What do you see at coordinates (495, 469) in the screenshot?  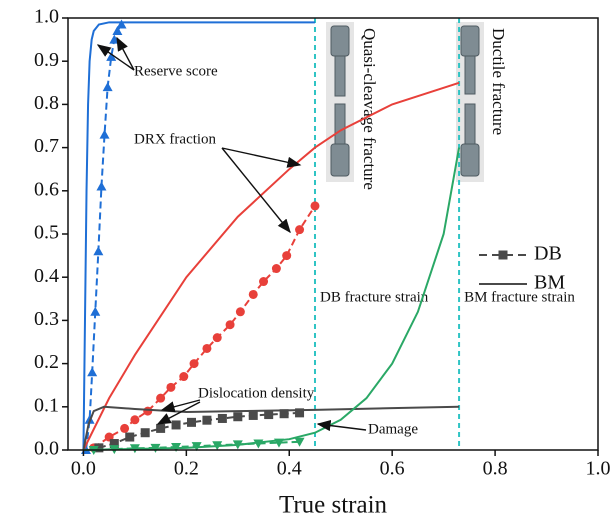 I see `x-tick-label: 0.8` at bounding box center [495, 469].